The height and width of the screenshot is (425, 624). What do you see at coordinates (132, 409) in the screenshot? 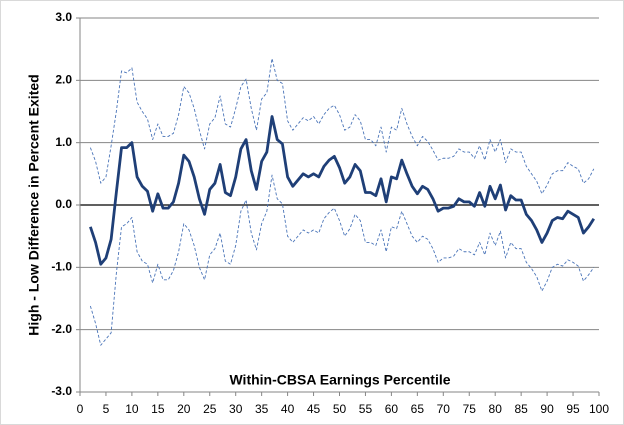
I see `x-tick-label: 10` at bounding box center [132, 409].